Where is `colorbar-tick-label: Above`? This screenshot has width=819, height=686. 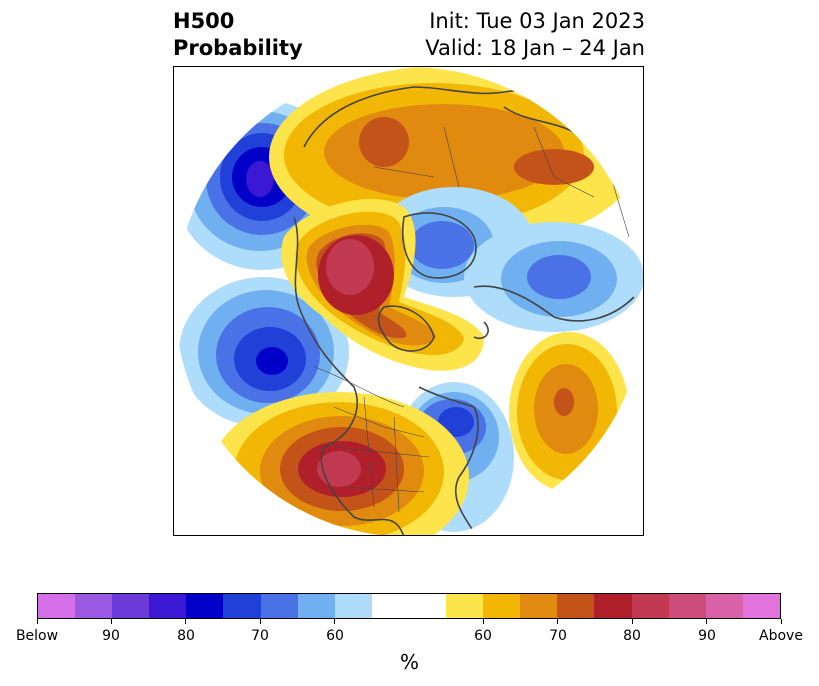
colorbar-tick-label: Above is located at coordinates (781, 636).